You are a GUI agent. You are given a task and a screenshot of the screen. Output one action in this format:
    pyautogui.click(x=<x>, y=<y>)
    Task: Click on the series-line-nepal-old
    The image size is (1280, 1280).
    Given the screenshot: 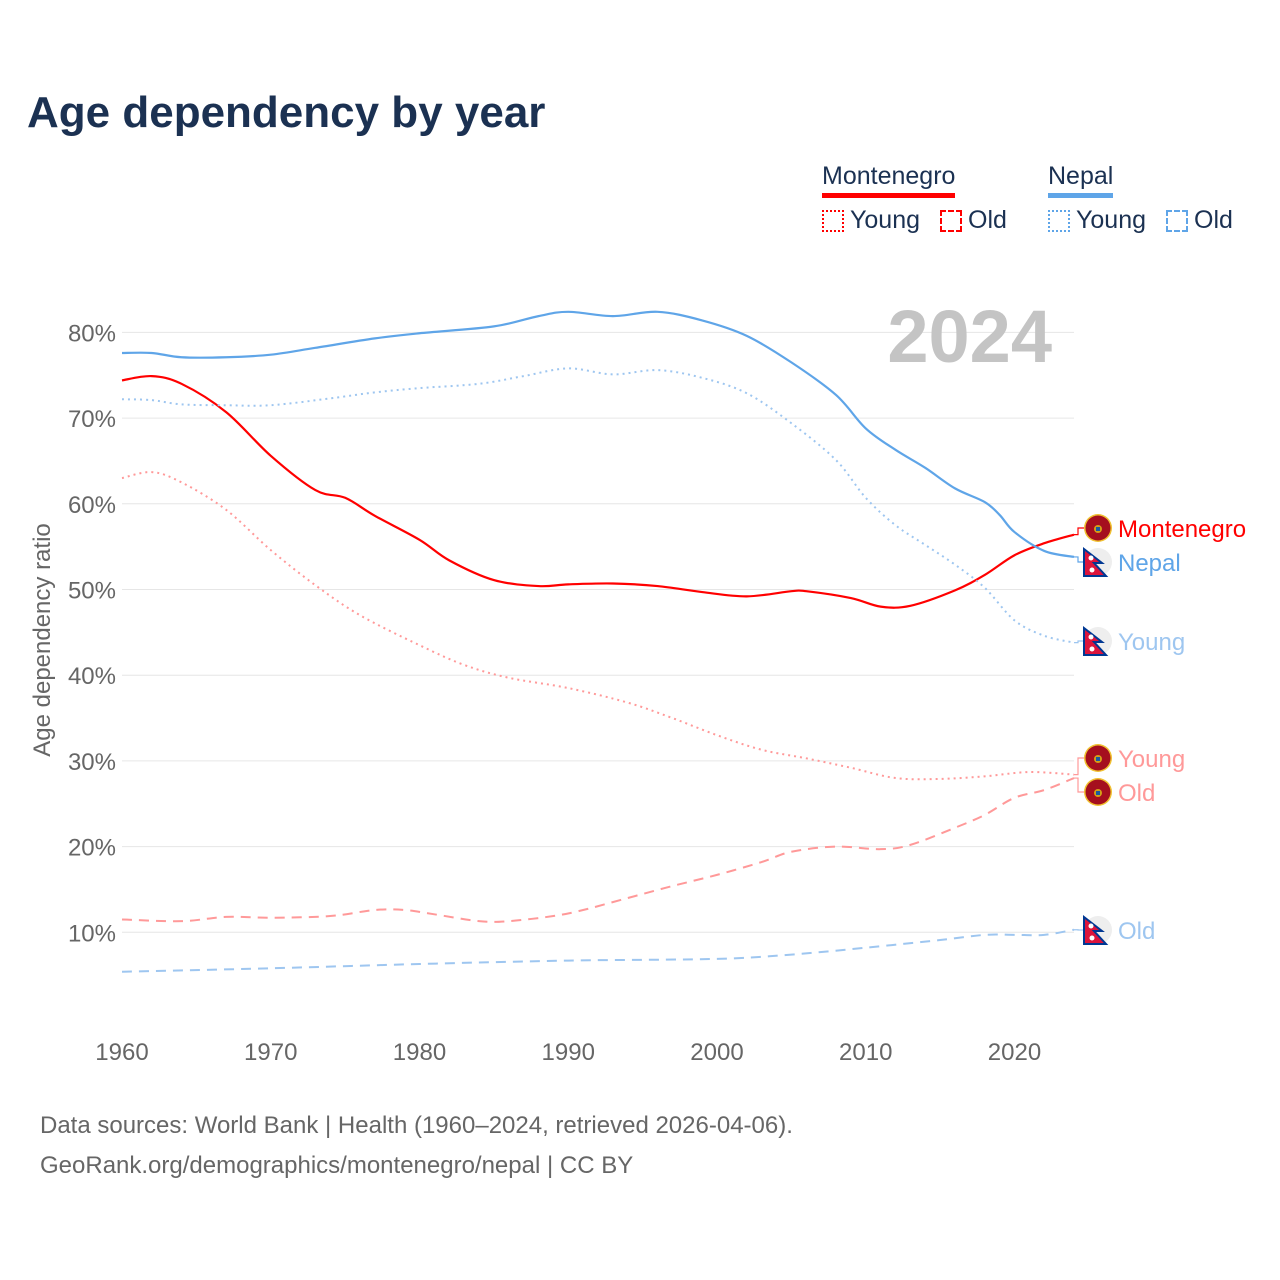 What is the action you would take?
    pyautogui.click(x=598, y=950)
    